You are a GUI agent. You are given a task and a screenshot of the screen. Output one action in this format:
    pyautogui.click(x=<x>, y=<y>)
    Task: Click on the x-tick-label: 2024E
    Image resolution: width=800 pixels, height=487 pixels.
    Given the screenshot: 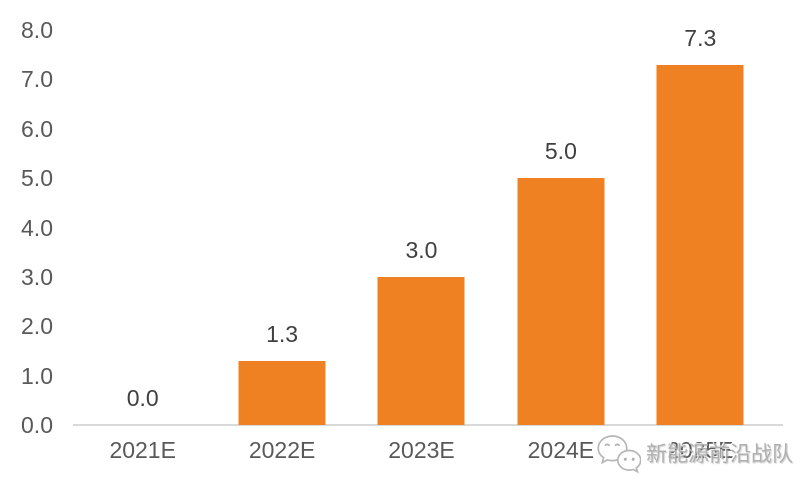 What is the action you would take?
    pyautogui.click(x=561, y=450)
    